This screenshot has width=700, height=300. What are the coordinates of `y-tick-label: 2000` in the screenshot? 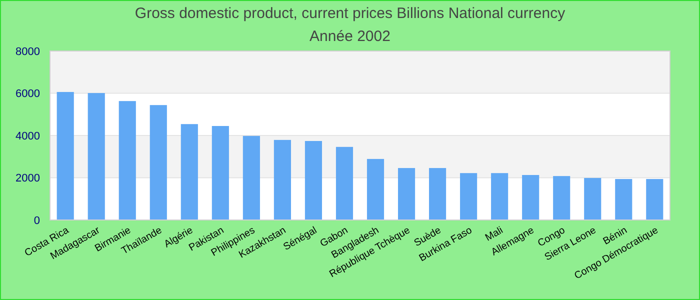 It's located at (28, 178).